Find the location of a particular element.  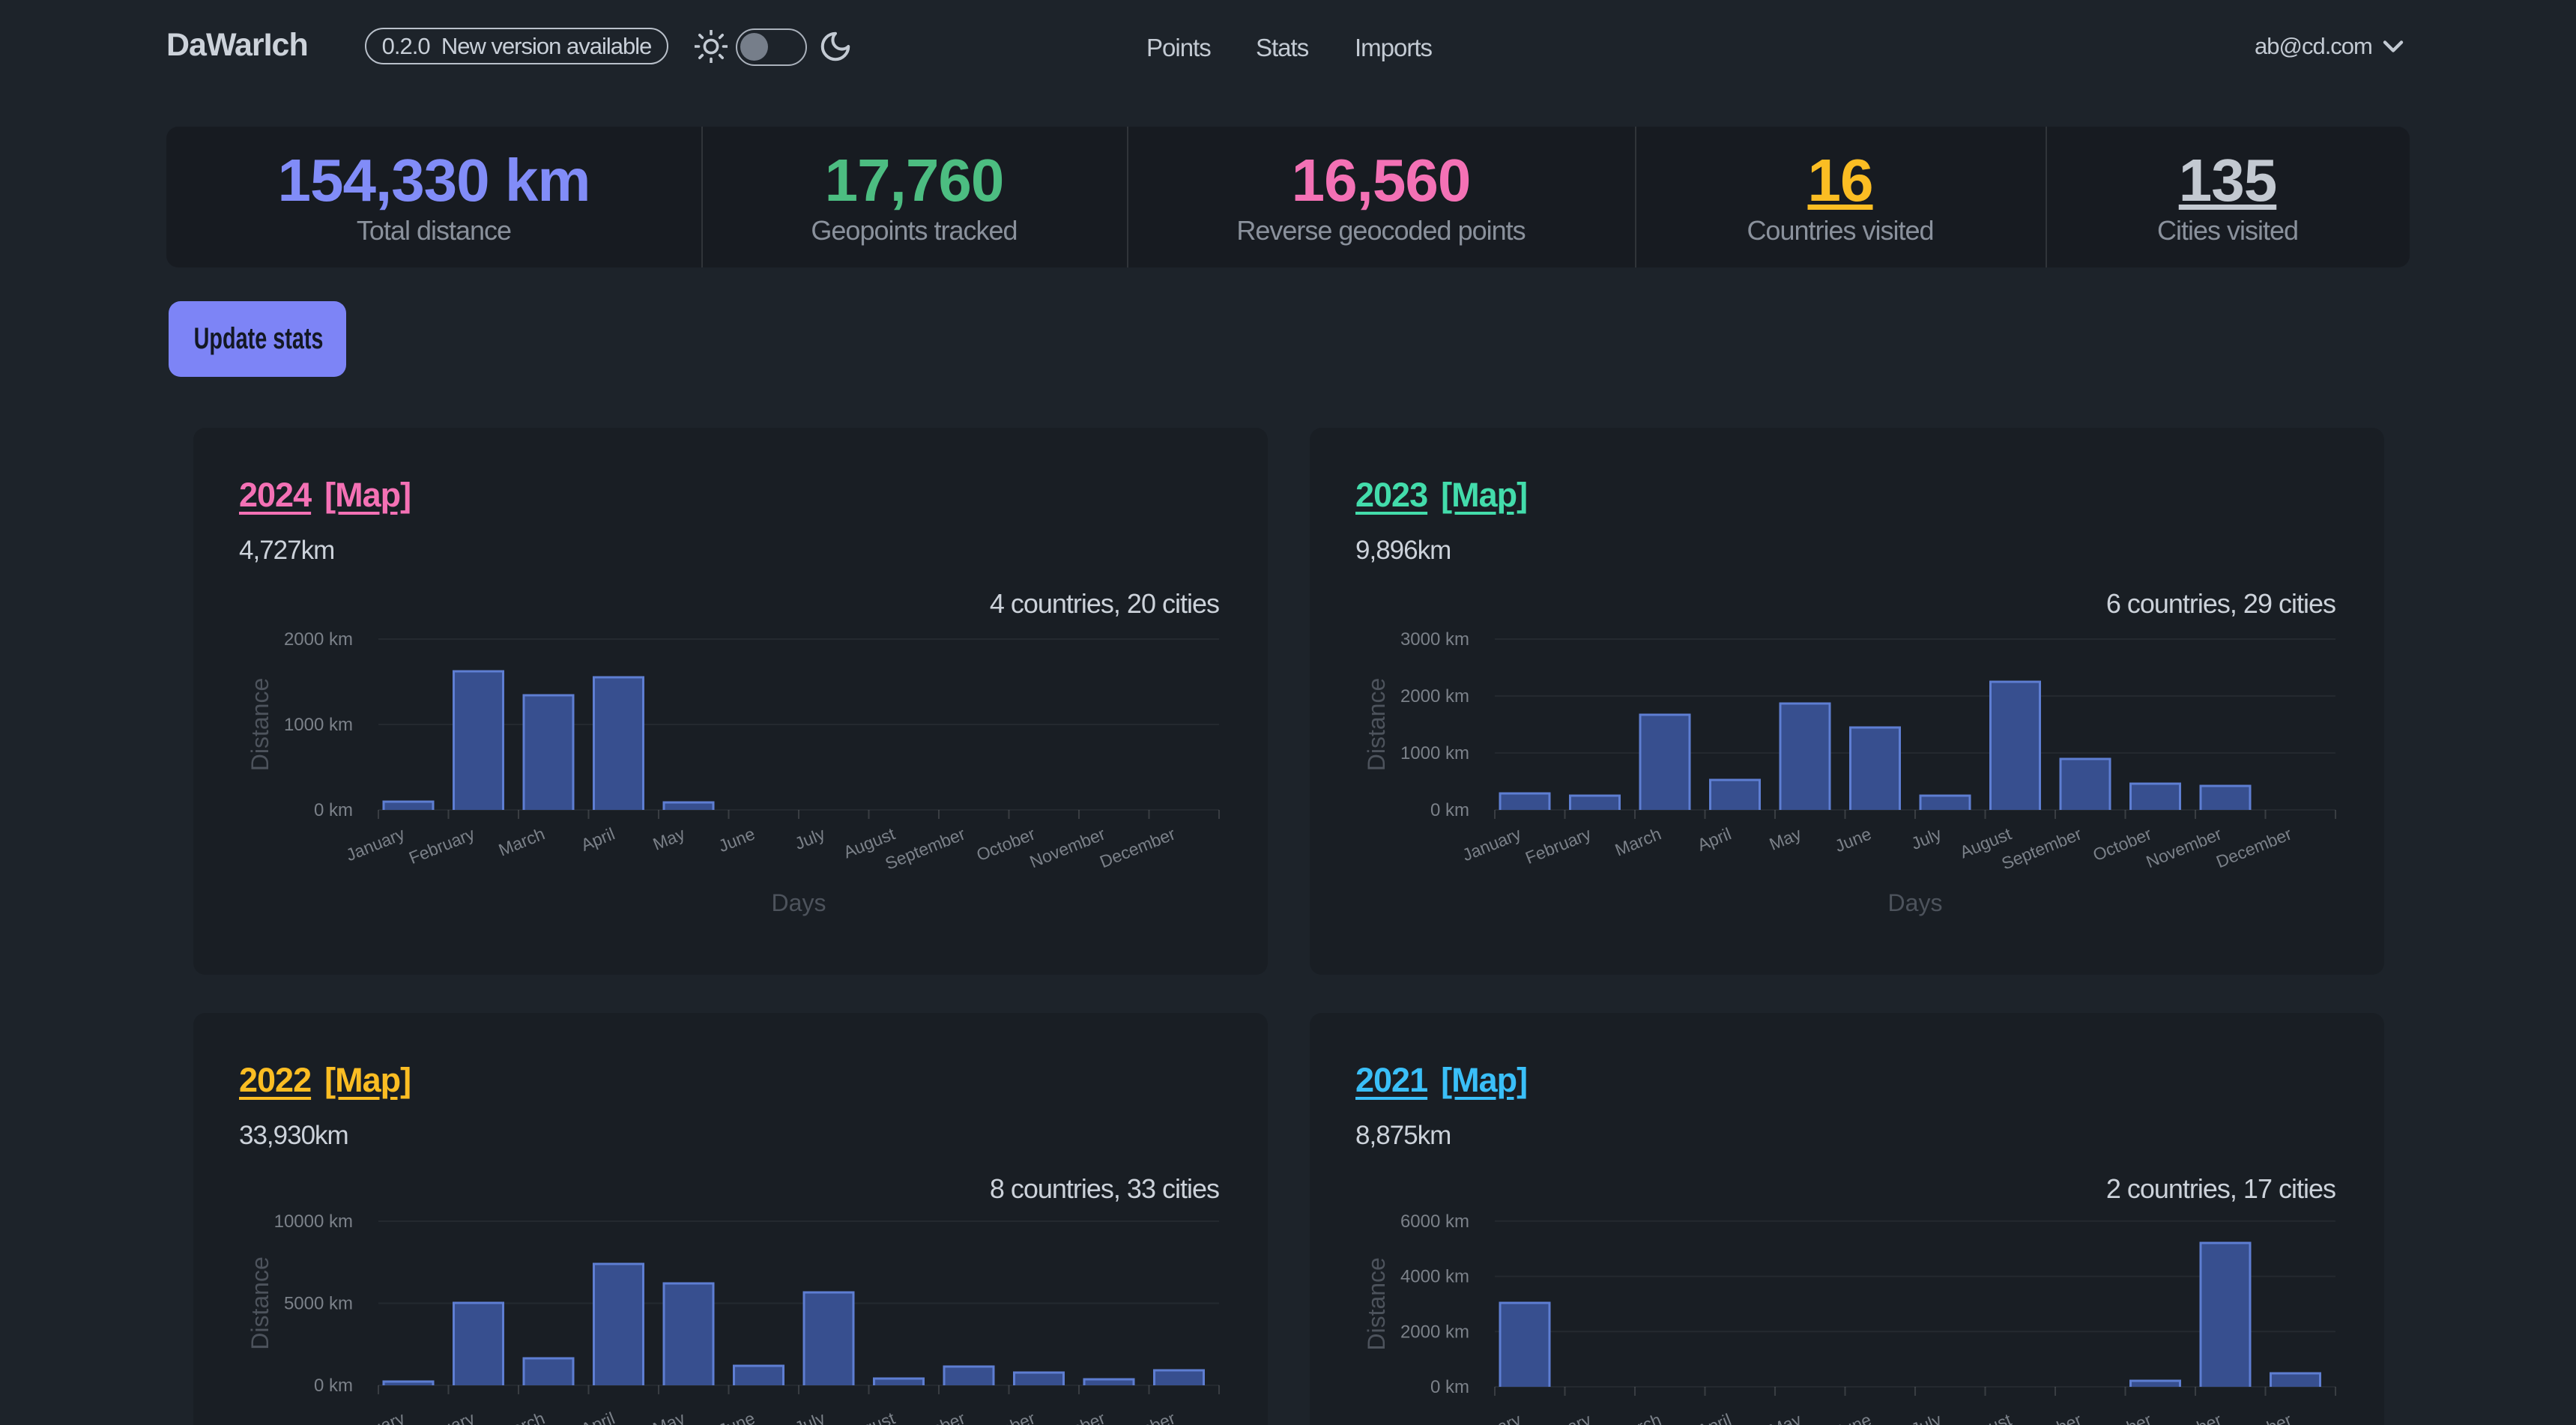

svg-text: 5000 km is located at coordinates (318, 1304).